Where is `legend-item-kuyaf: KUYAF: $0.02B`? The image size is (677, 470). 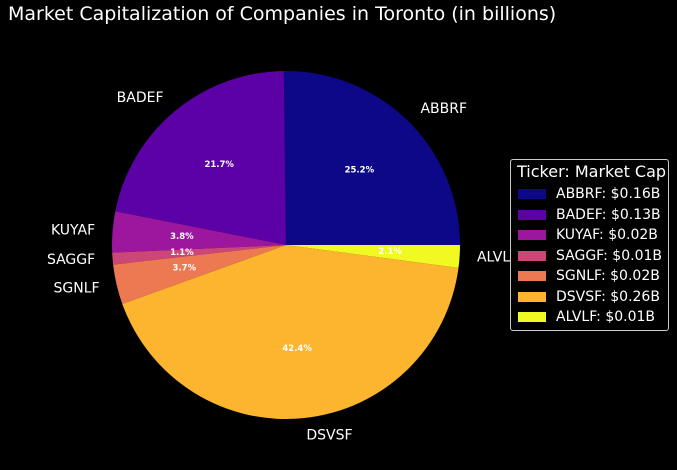
legend-item-kuyaf: KUYAF: $0.02B is located at coordinates (592, 235).